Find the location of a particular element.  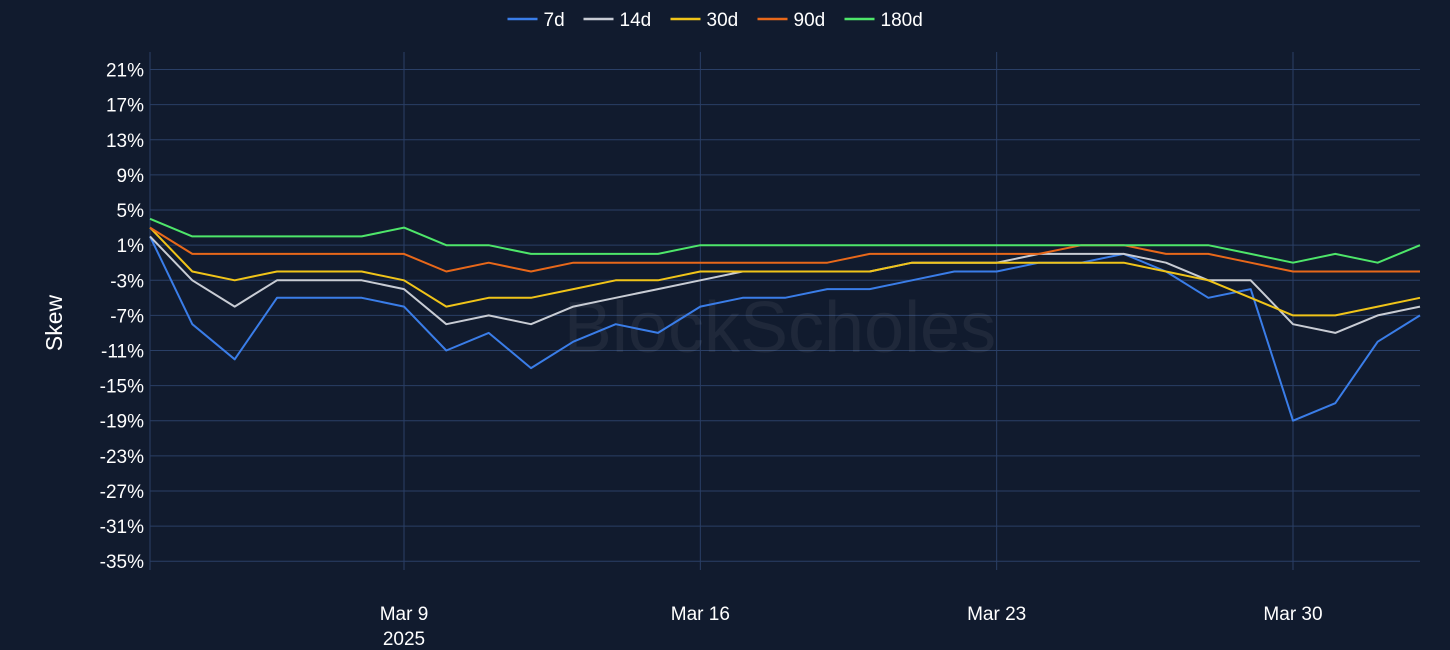

y-tick-label: -3% is located at coordinates (127, 281).